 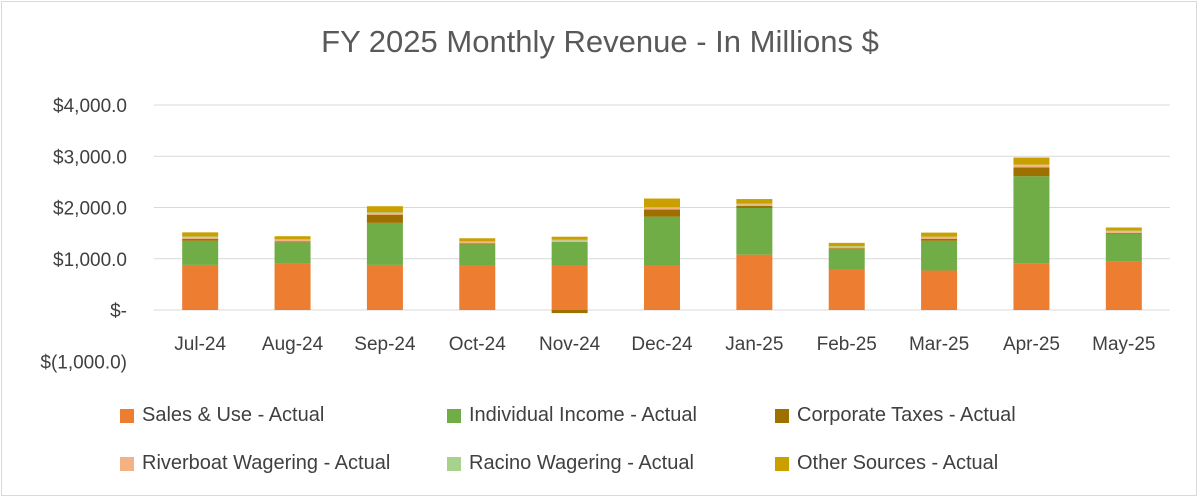 What do you see at coordinates (83, 362) in the screenshot?
I see `y-tick-label: $(1,000.0)` at bounding box center [83, 362].